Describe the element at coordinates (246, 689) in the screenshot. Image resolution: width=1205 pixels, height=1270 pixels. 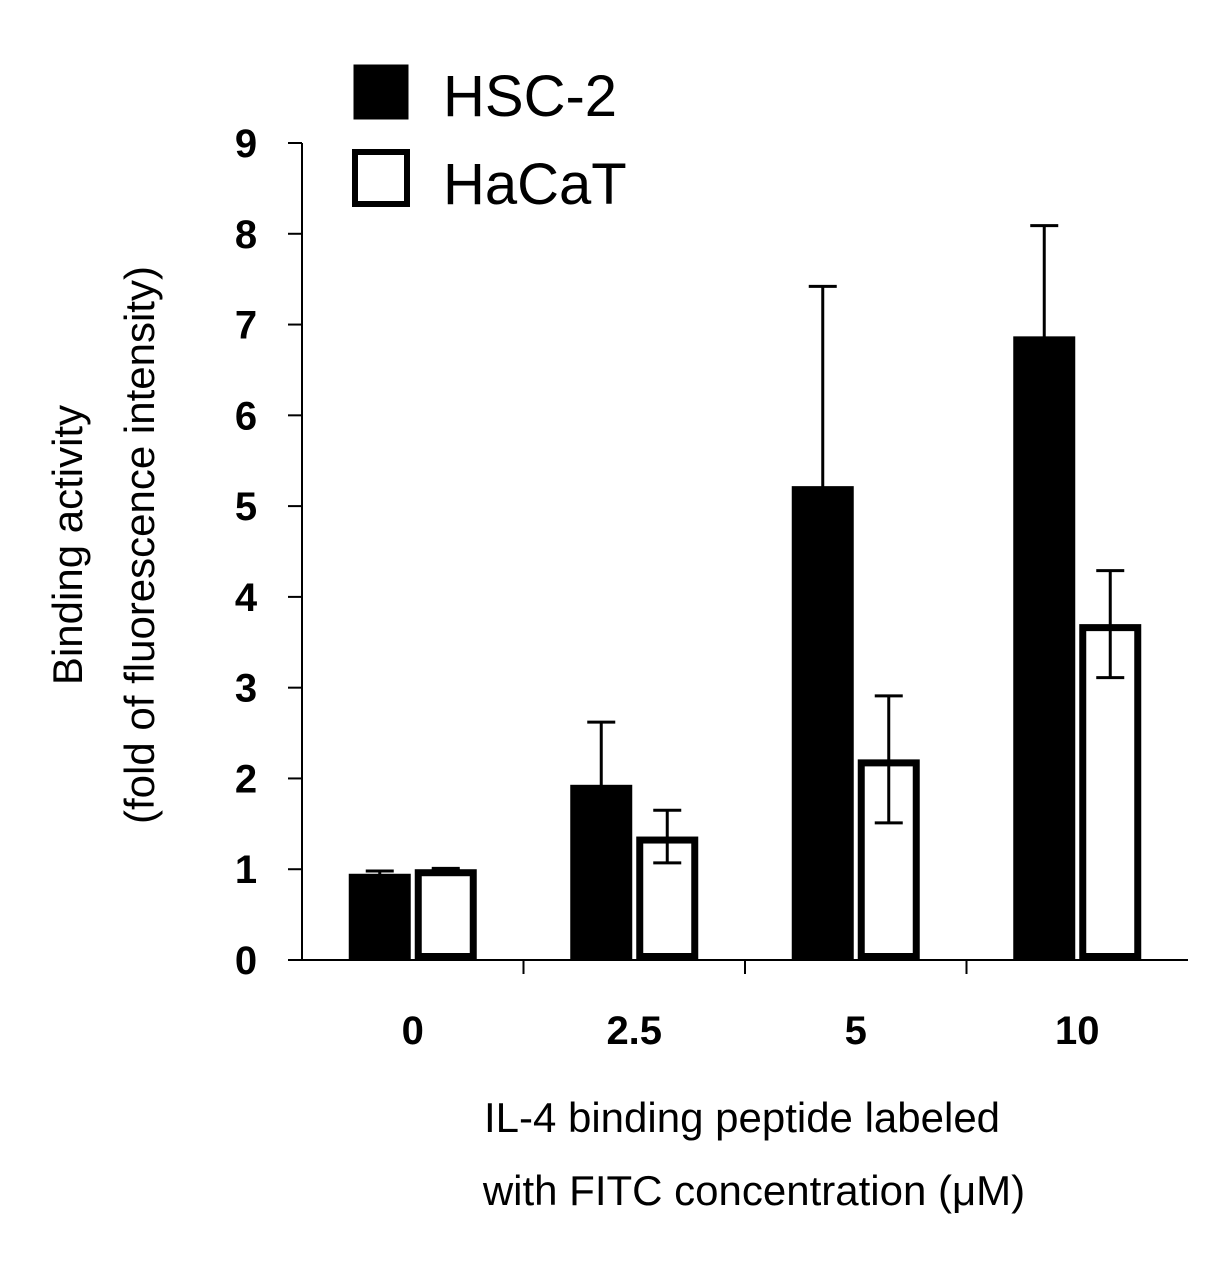
I see `y-tick-label: 3` at that location.